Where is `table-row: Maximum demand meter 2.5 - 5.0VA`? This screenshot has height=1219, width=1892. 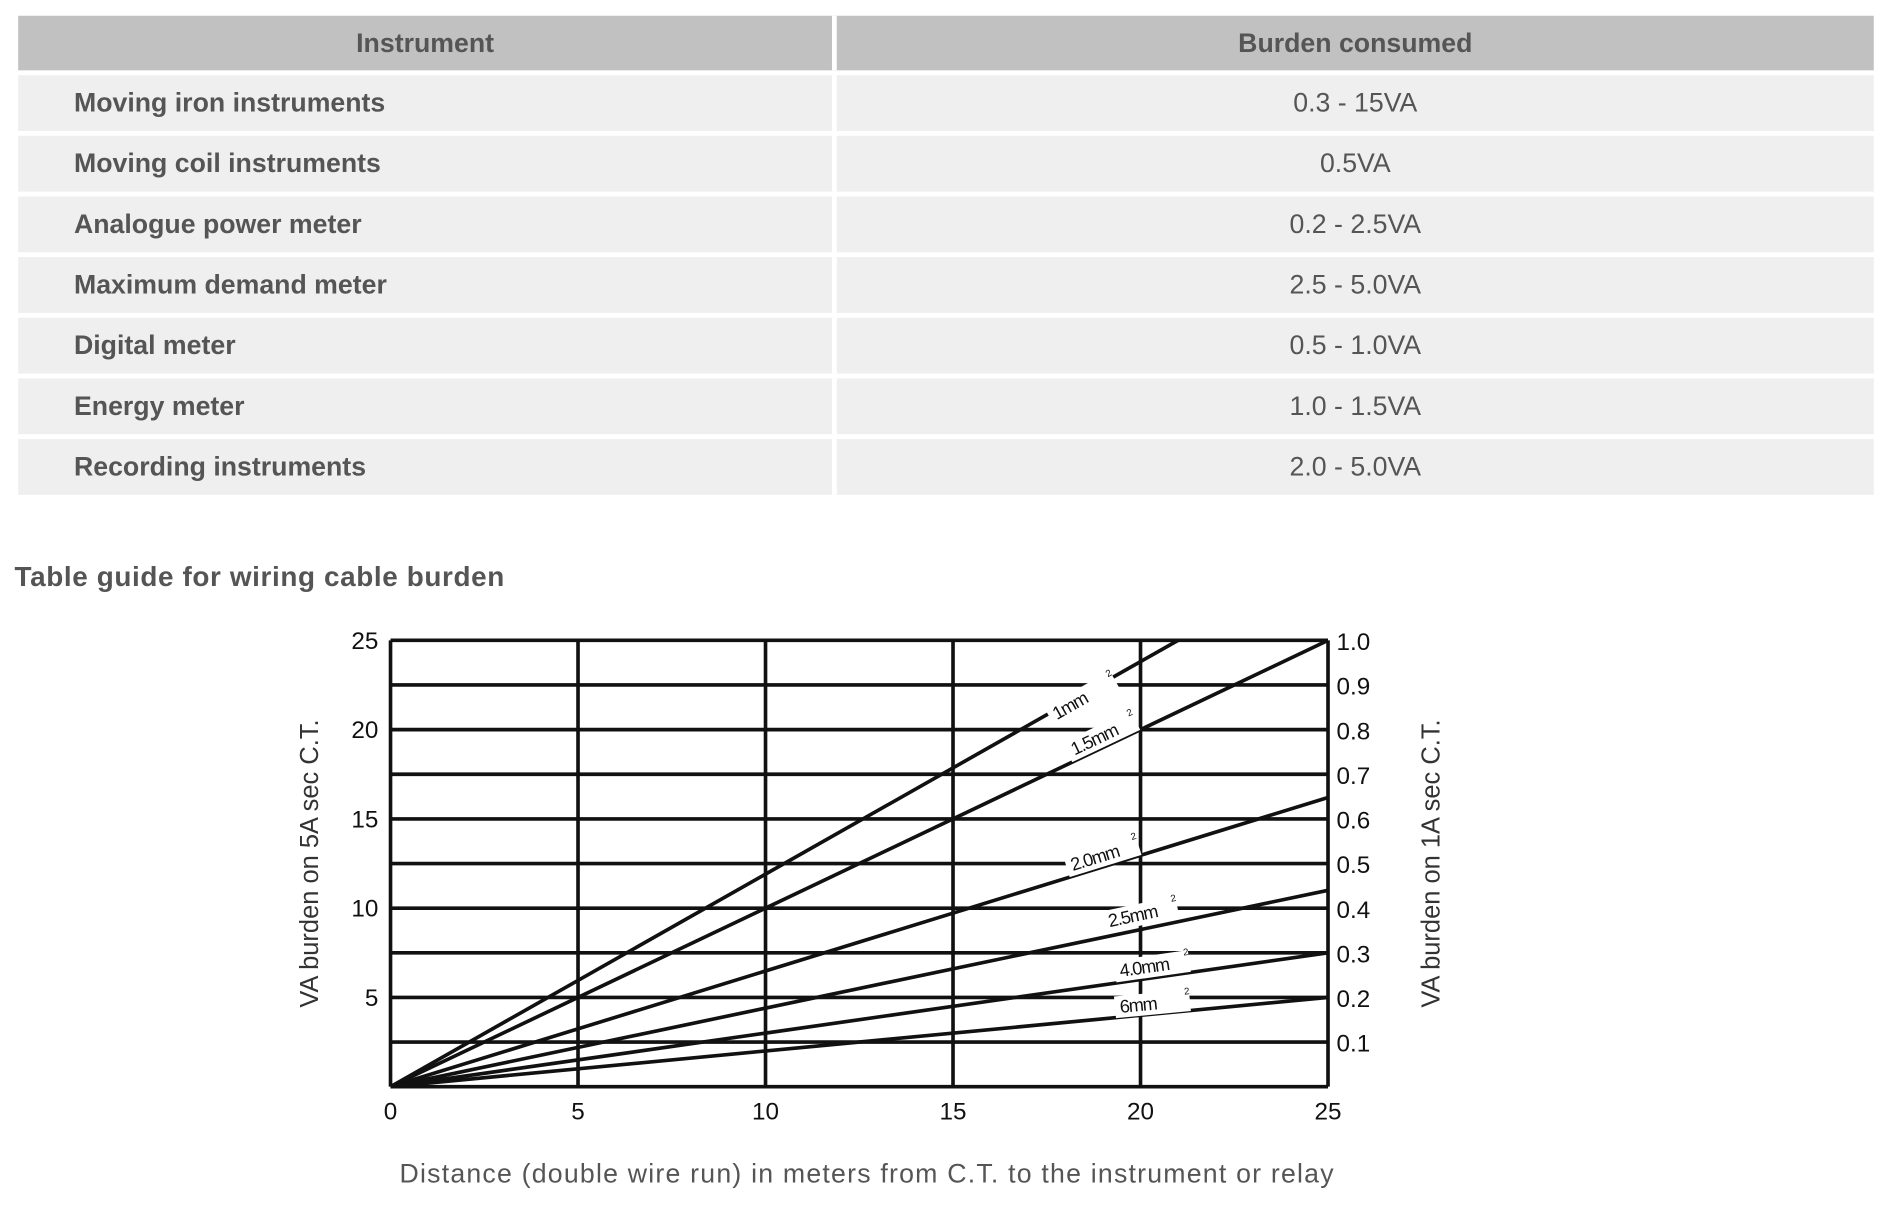 table-row: Maximum demand meter 2.5 - 5.0VA is located at coordinates (946, 285).